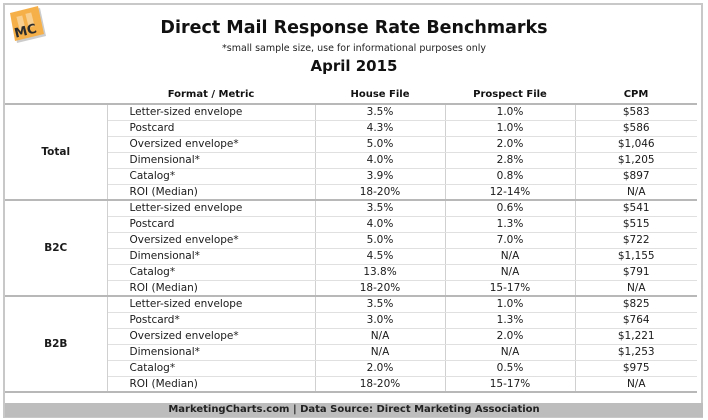 This screenshot has width=708, height=420. I want to click on marketingcharts-logo-icon: MC, so click(28, 24).